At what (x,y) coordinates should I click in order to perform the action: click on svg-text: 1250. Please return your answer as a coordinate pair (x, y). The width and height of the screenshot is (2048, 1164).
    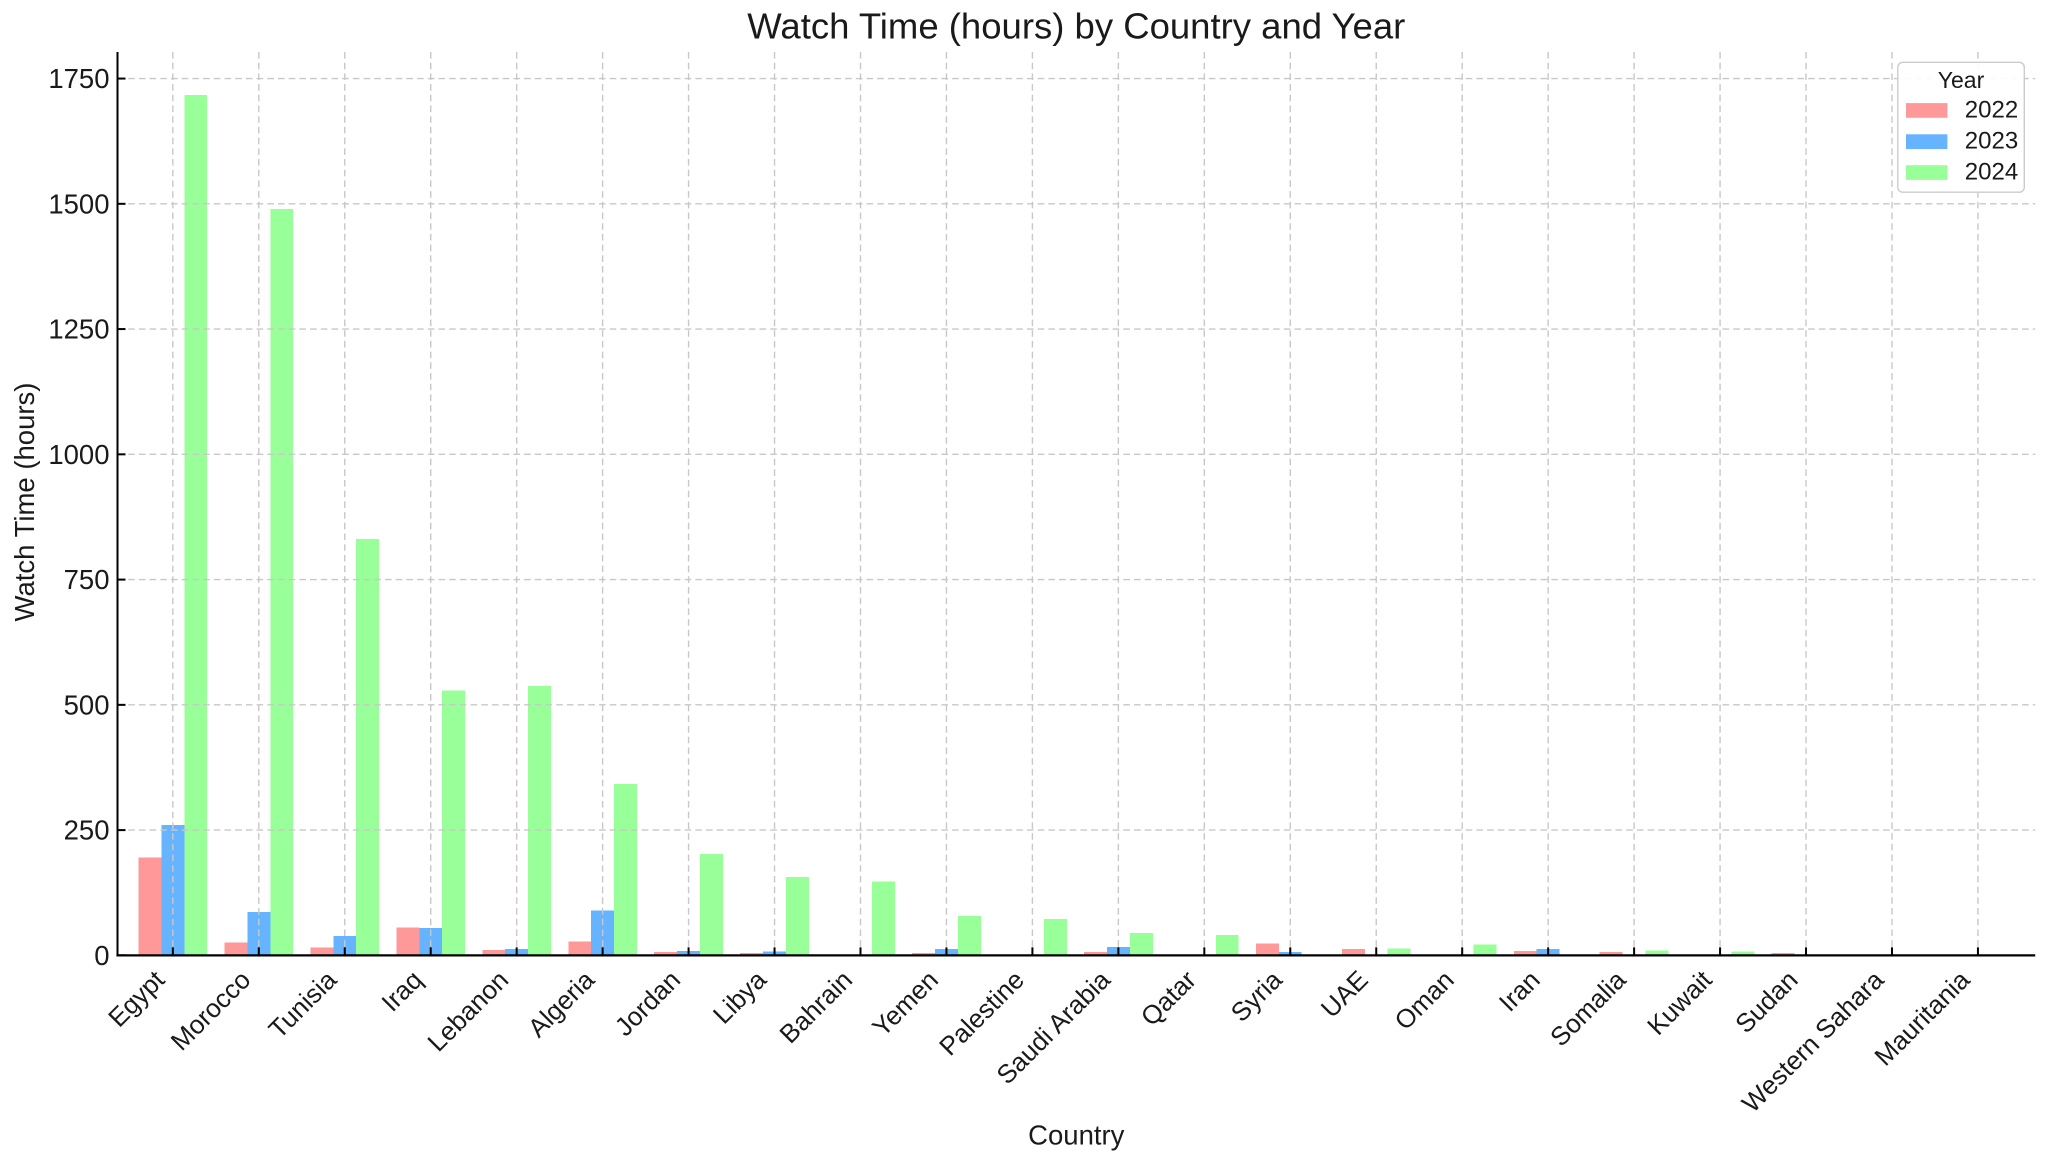
    Looking at the image, I should click on (78, 329).